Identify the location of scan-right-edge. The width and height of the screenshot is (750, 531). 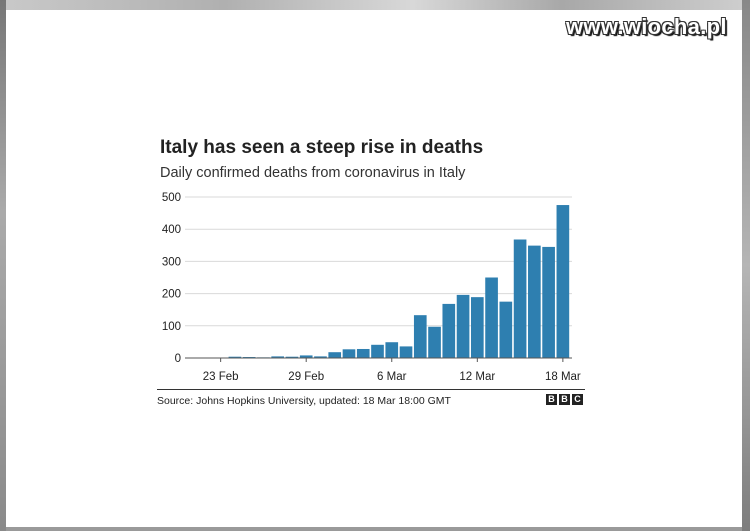
(746, 265).